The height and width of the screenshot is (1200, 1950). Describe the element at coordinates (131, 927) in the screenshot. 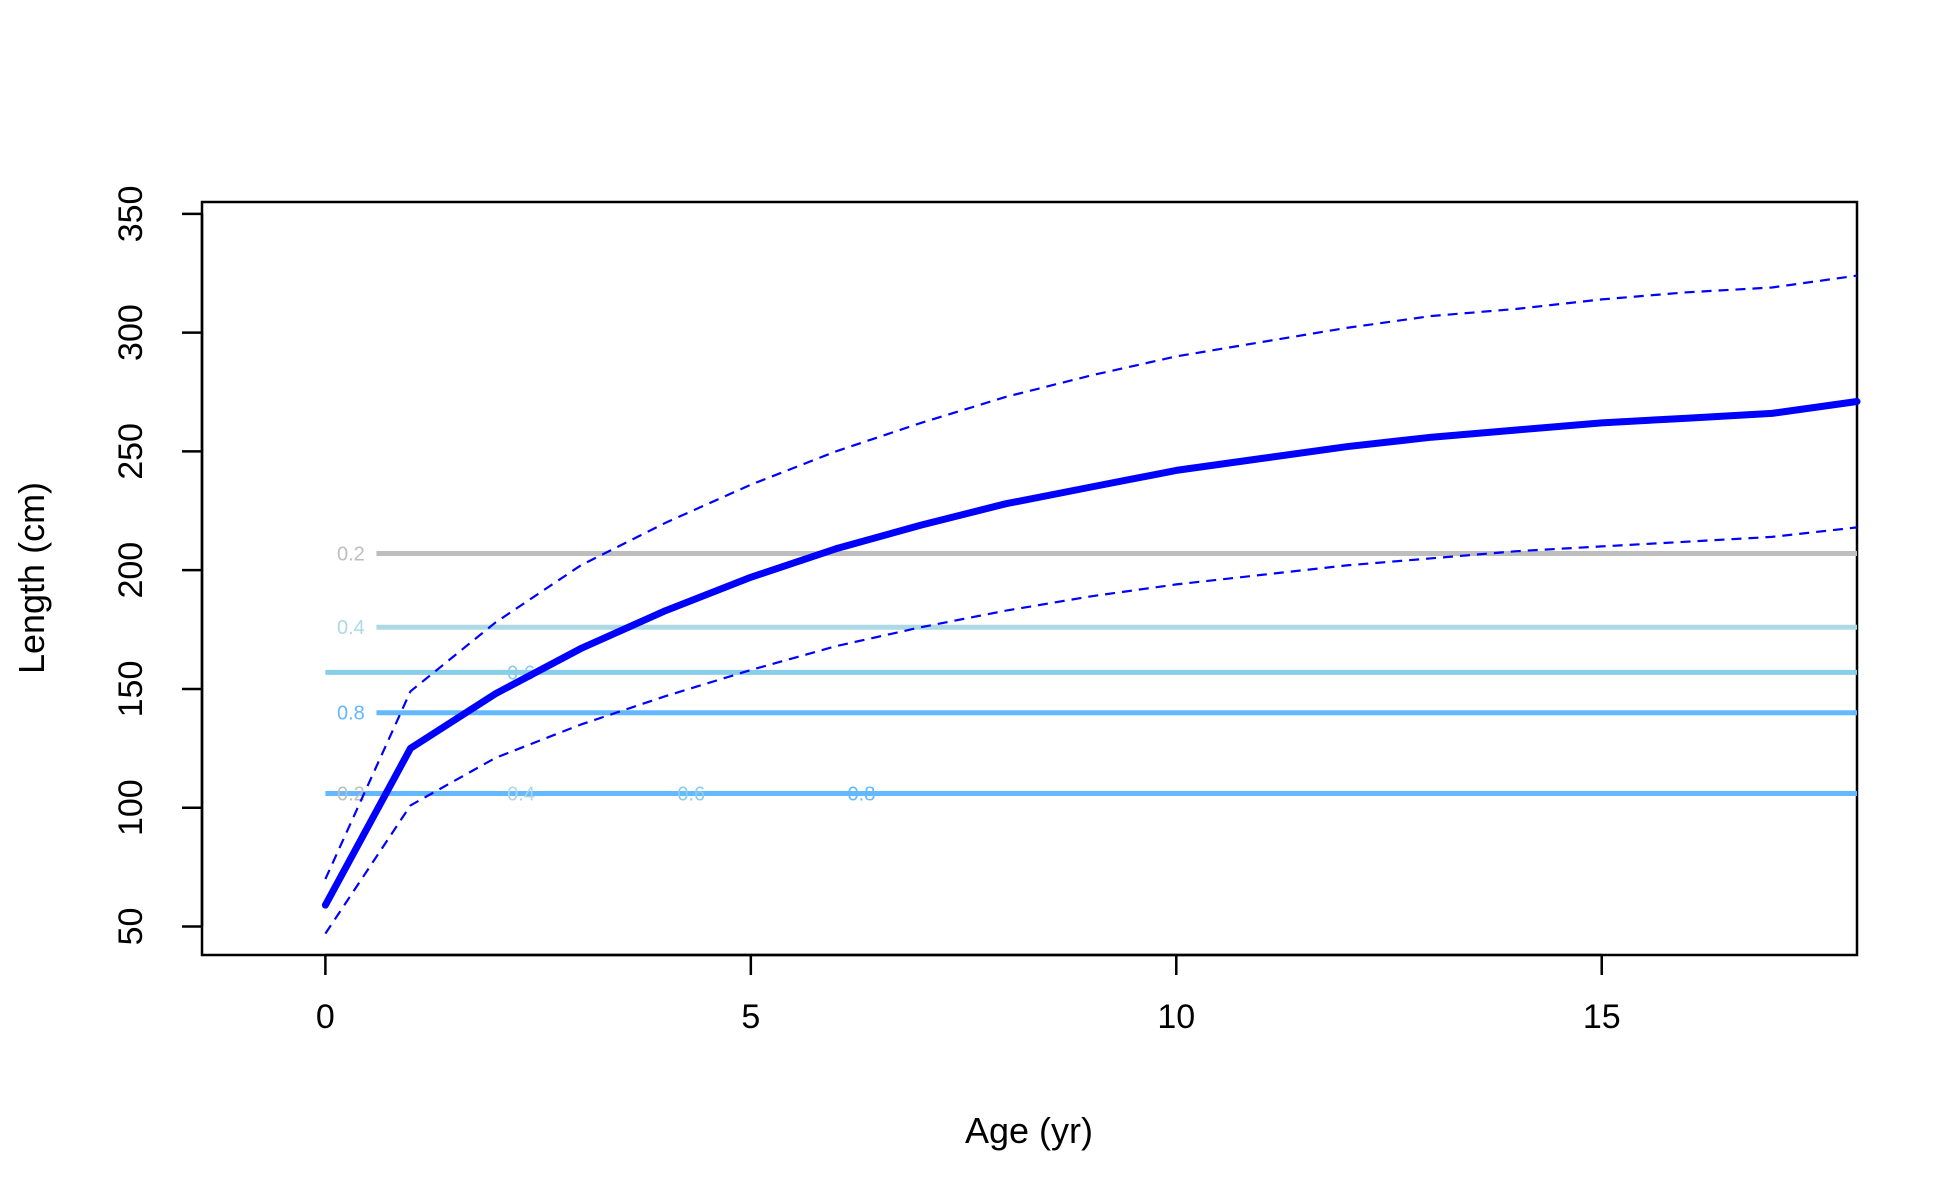

I see `y-tick-label: 50` at that location.